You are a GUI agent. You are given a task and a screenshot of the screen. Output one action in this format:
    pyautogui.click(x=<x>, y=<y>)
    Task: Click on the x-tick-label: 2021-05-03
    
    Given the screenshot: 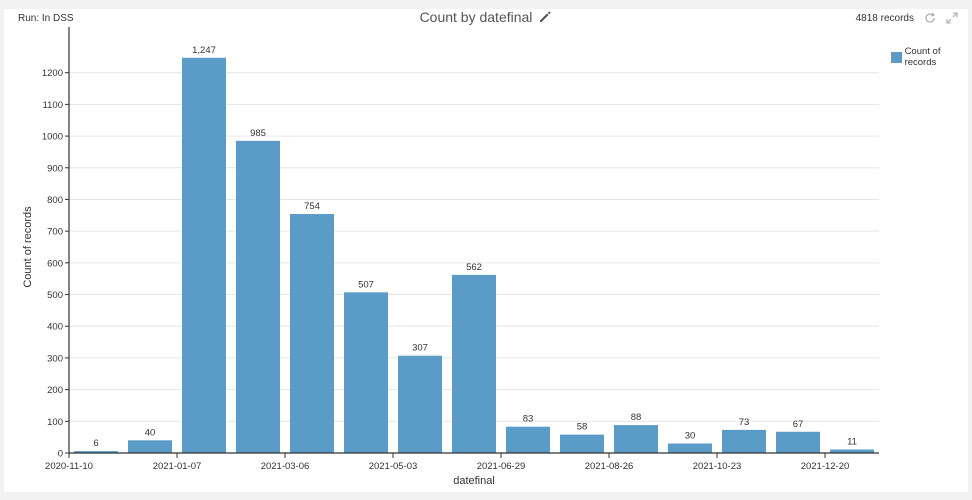 What is the action you would take?
    pyautogui.click(x=393, y=466)
    